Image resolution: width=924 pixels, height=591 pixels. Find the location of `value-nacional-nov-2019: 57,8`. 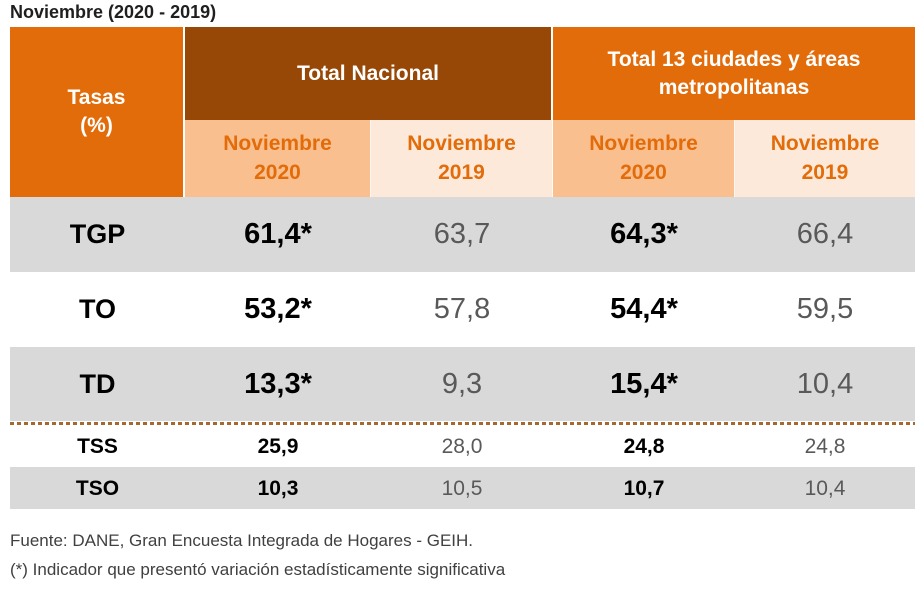

value-nacional-nov-2019: 57,8 is located at coordinates (462, 309).